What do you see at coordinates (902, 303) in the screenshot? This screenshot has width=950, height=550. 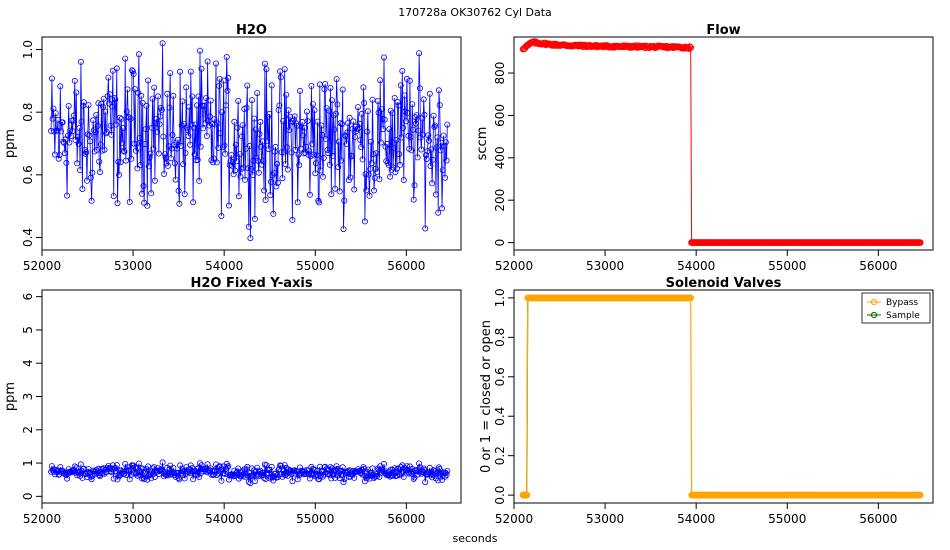 I see `legend-entry-bypass: Bypass` at bounding box center [902, 303].